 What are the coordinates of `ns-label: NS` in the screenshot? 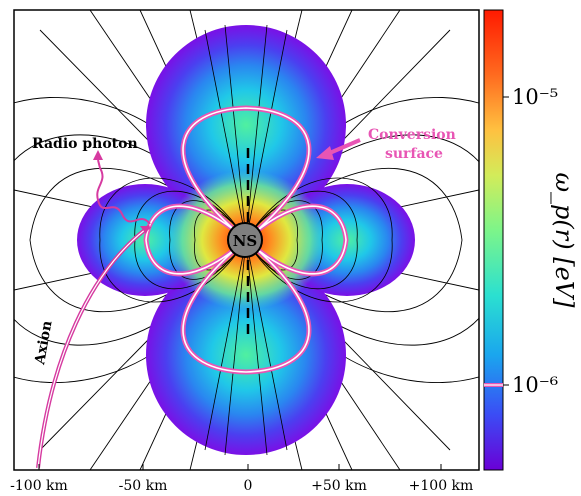 It's located at (245, 241).